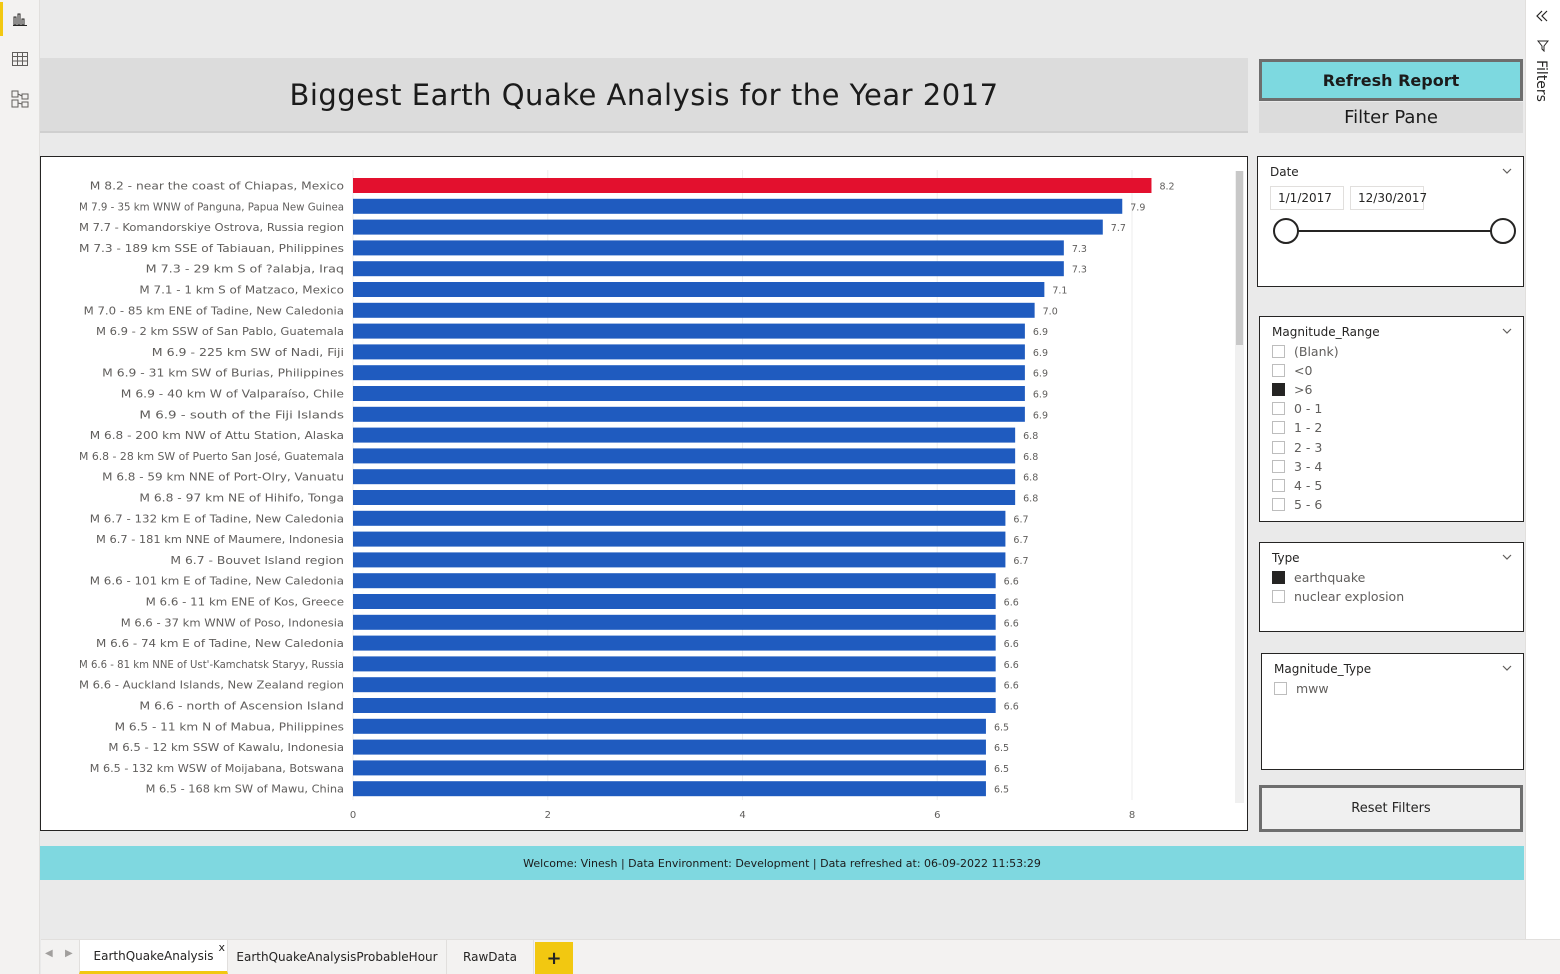 This screenshot has width=1560, height=974. What do you see at coordinates (1297, 504) in the screenshot?
I see `slicer-option: 5 - 6` at bounding box center [1297, 504].